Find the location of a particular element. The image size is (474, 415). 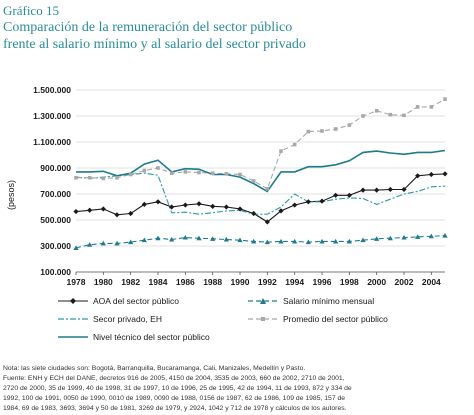

y-tick-label: 1.500.000 is located at coordinates (52, 90).